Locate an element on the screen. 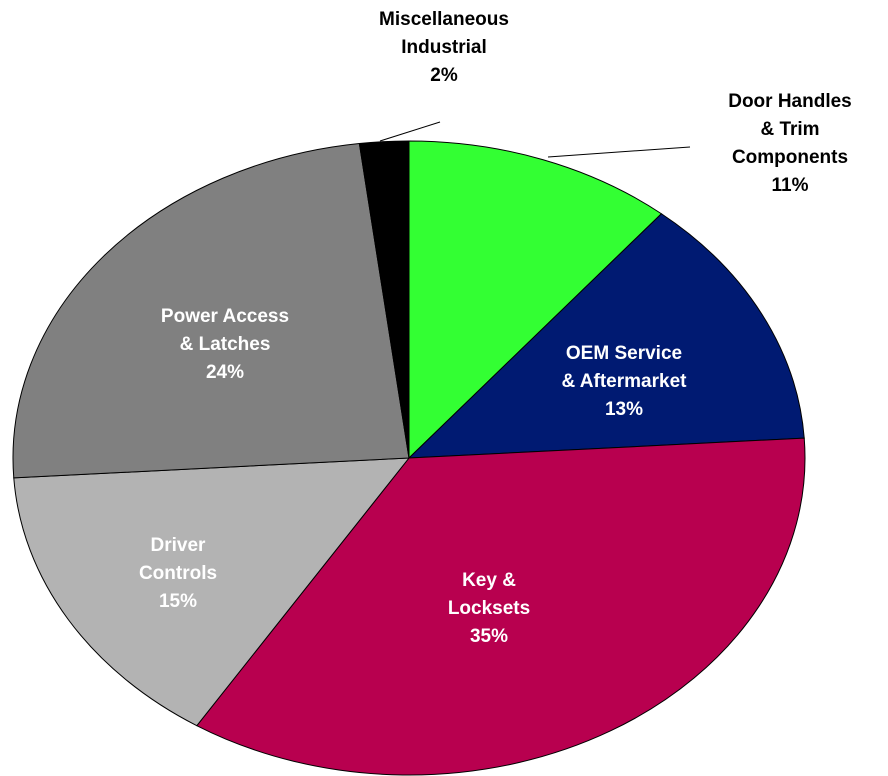  slice-label: & Aftermarket is located at coordinates (625, 381).